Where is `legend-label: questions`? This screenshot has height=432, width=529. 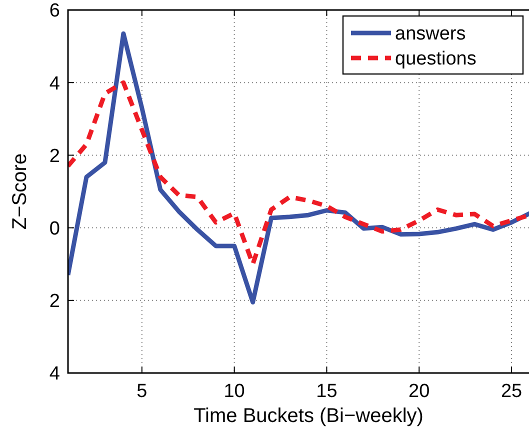 legend-label: questions is located at coordinates (435, 59).